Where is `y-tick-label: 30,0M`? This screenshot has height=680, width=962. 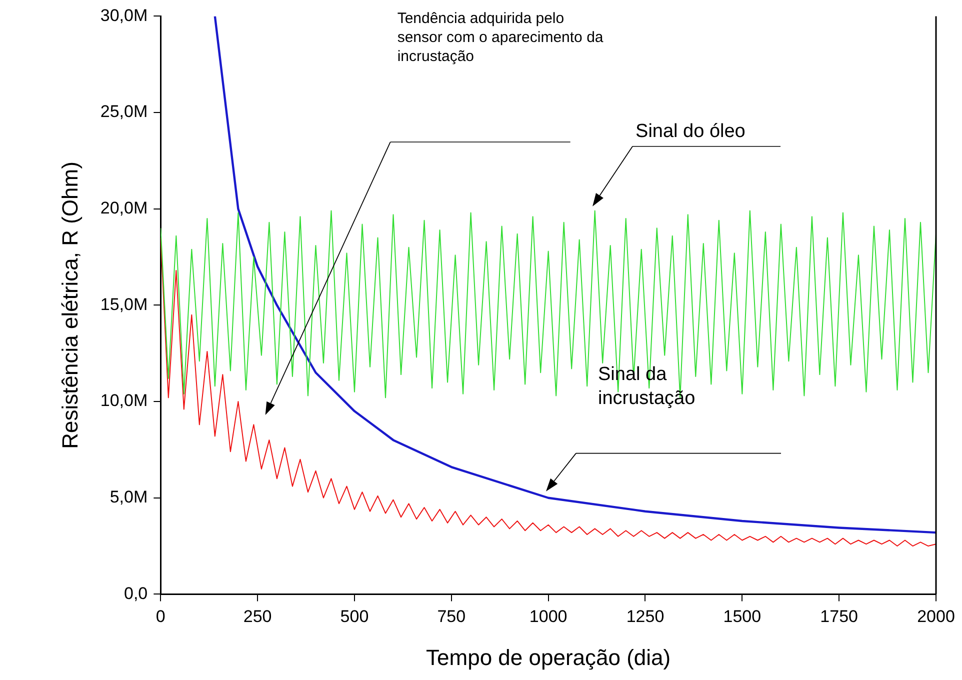 y-tick-label: 30,0M is located at coordinates (124, 15).